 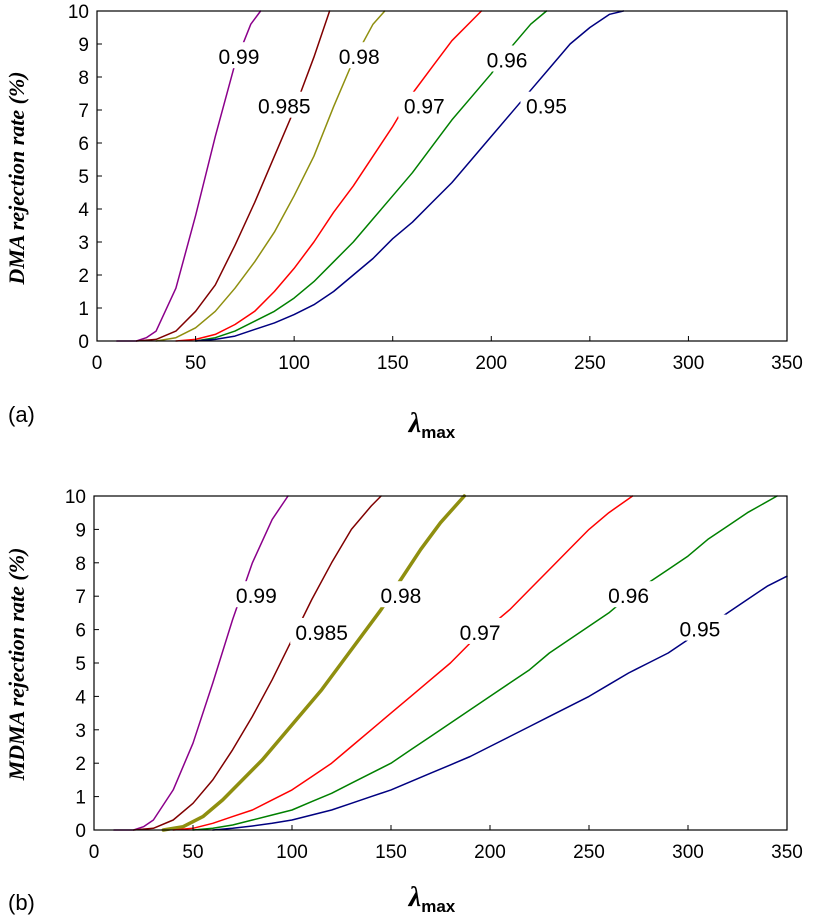 What do you see at coordinates (80, 597) in the screenshot?
I see `chart-b-y-tick-7: 7` at bounding box center [80, 597].